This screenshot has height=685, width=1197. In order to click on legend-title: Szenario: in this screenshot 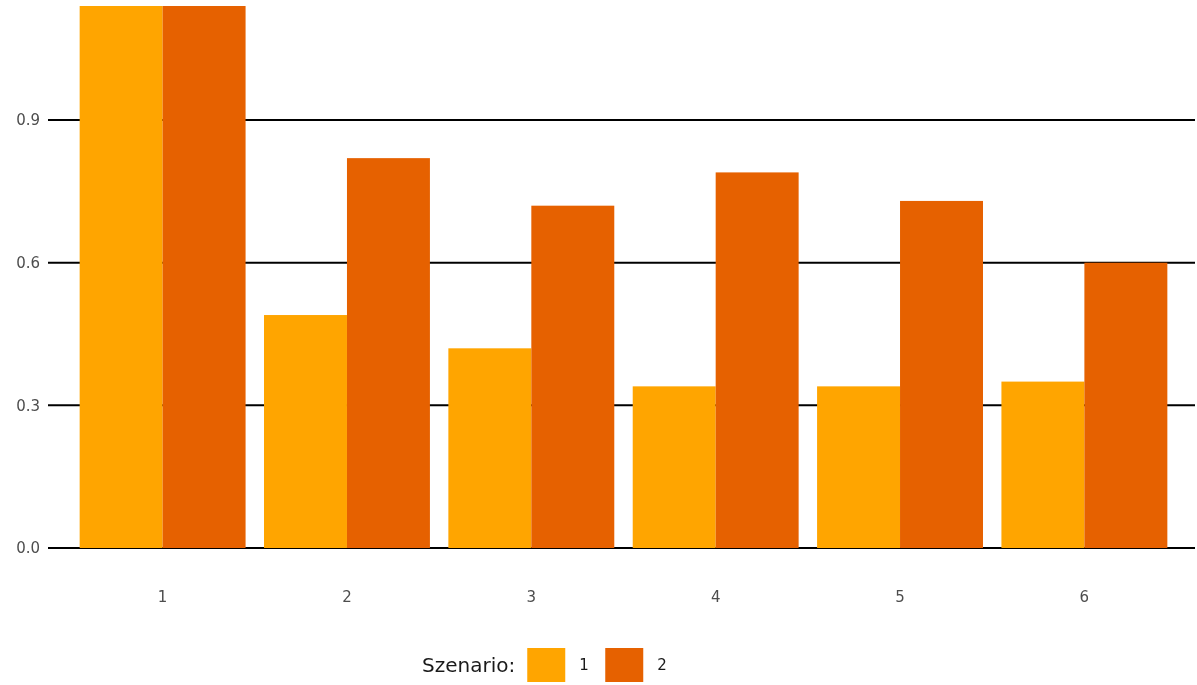, I will do `click(469, 665)`.